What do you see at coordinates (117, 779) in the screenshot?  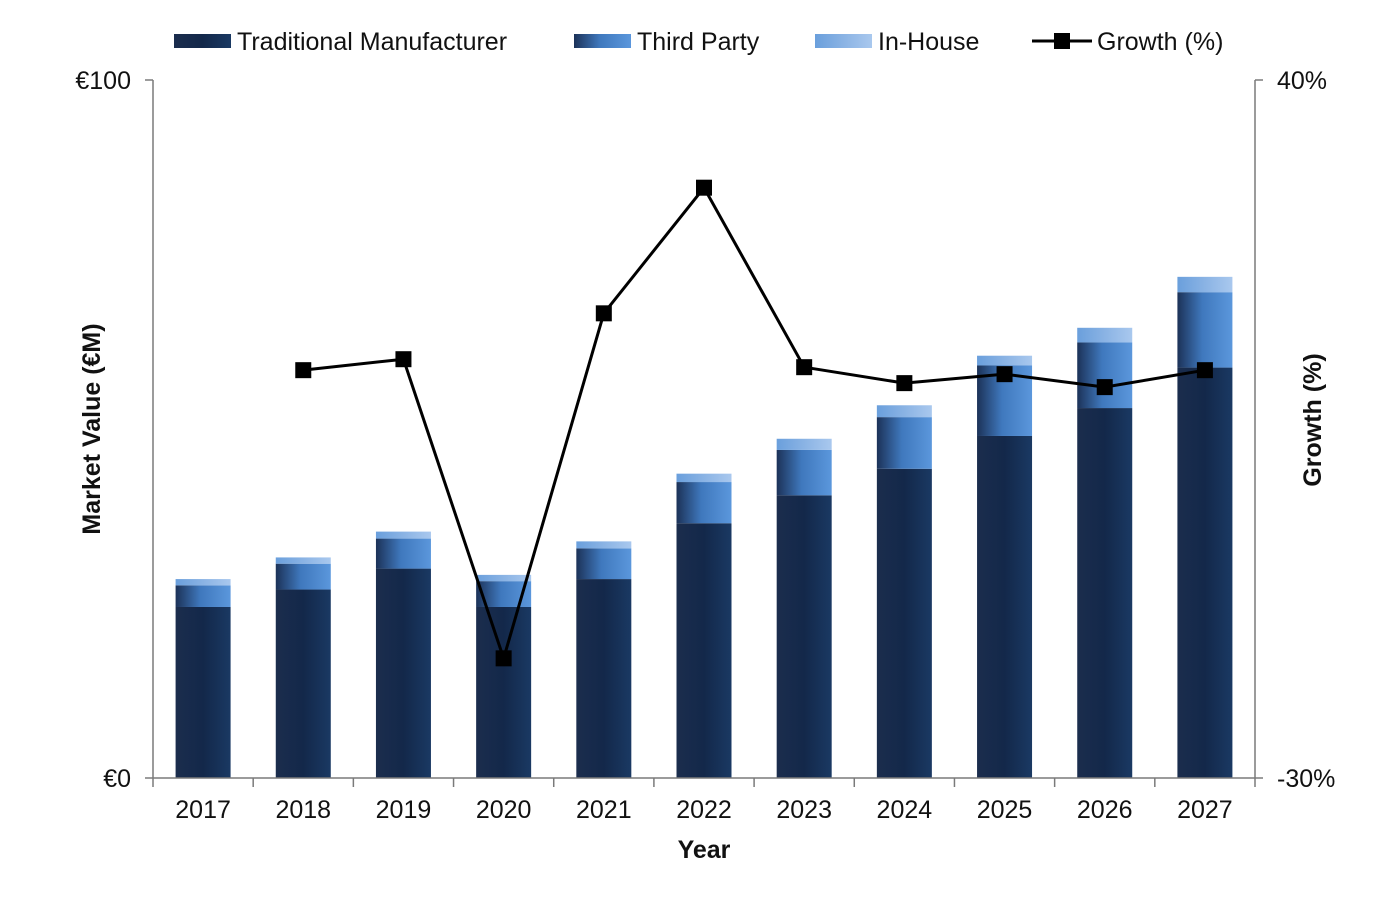 I see `y-tick-label-min: €0` at bounding box center [117, 779].